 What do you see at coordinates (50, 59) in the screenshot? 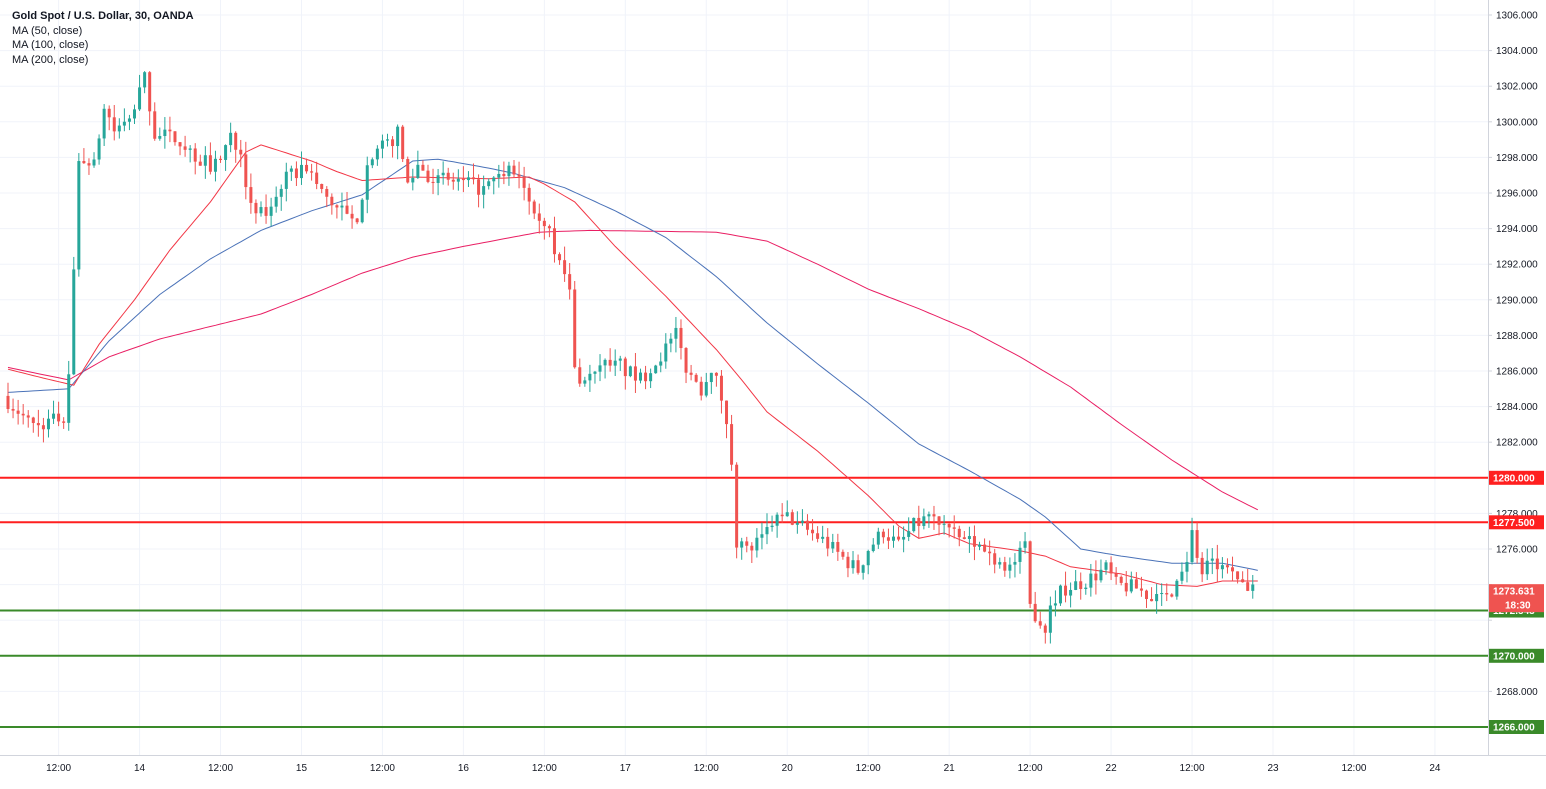
I see `ma200-legend-label: MA (200, close)` at bounding box center [50, 59].